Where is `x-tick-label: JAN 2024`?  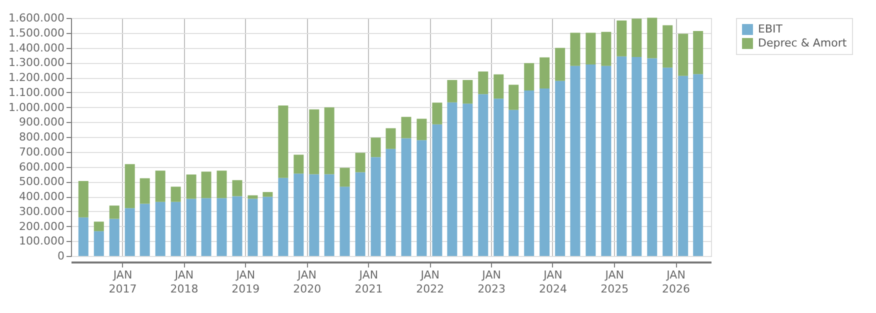
x-tick-label: JAN 2024 is located at coordinates (552, 282).